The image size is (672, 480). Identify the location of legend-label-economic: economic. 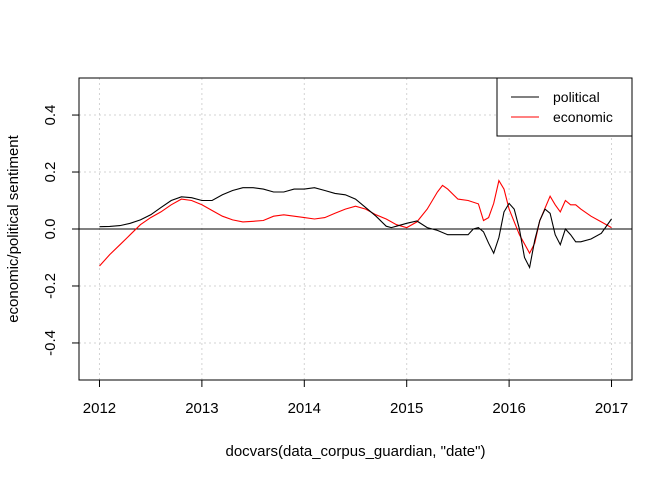
(583, 117).